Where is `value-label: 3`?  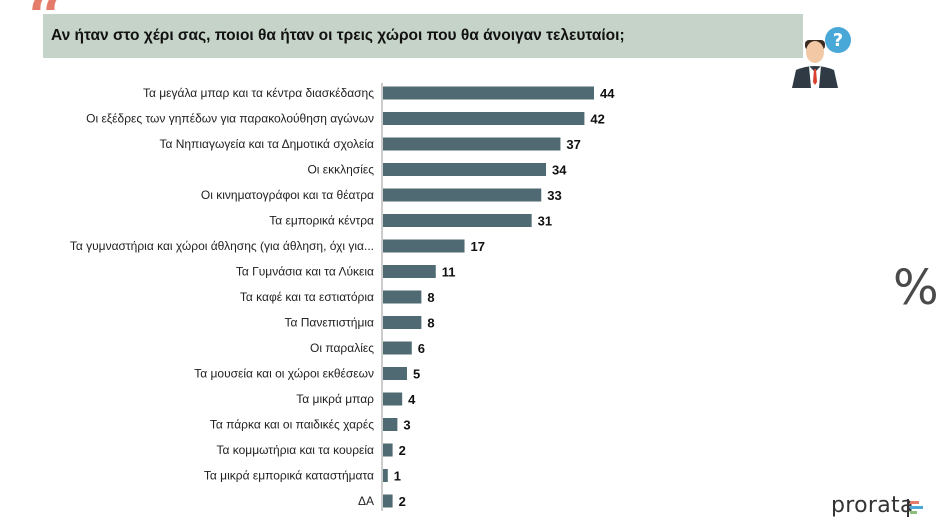
value-label: 3 is located at coordinates (406, 425).